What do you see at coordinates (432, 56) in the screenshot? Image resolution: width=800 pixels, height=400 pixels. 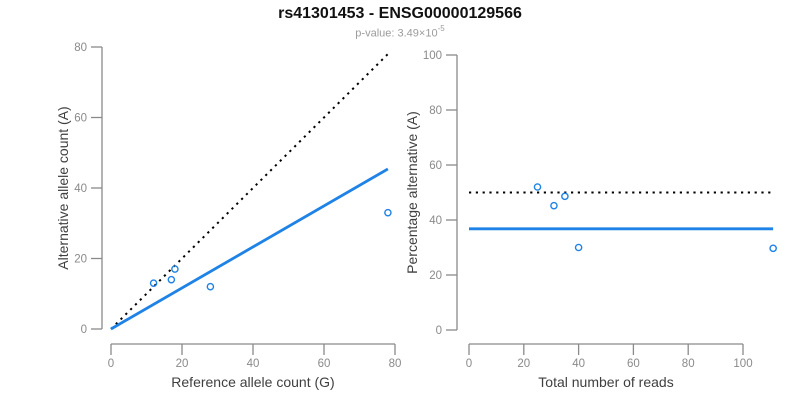 I see `y-tick-label: 100` at bounding box center [432, 56].